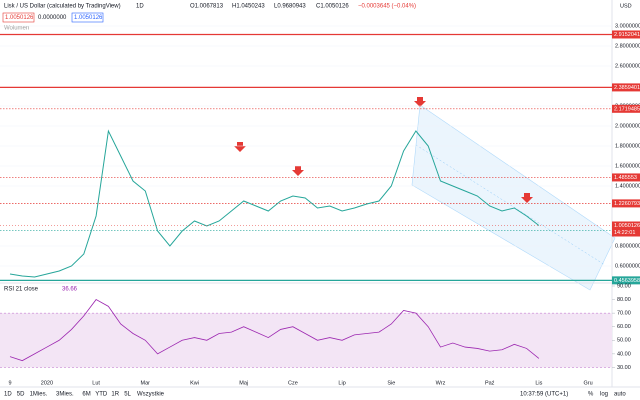 Image resolution: width=640 pixels, height=400 pixels. What do you see at coordinates (194, 383) in the screenshot?
I see `x-tick-label: Kwi` at bounding box center [194, 383].